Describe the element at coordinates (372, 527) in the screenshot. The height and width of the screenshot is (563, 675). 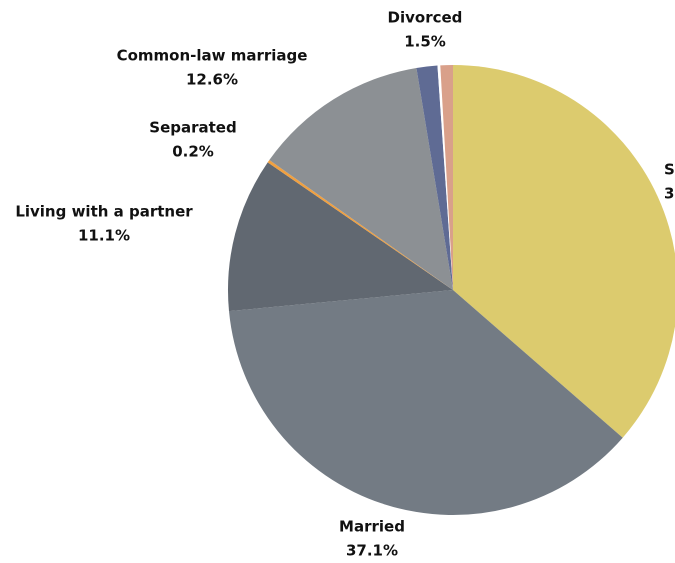
I see `slice-label: Married` at that location.